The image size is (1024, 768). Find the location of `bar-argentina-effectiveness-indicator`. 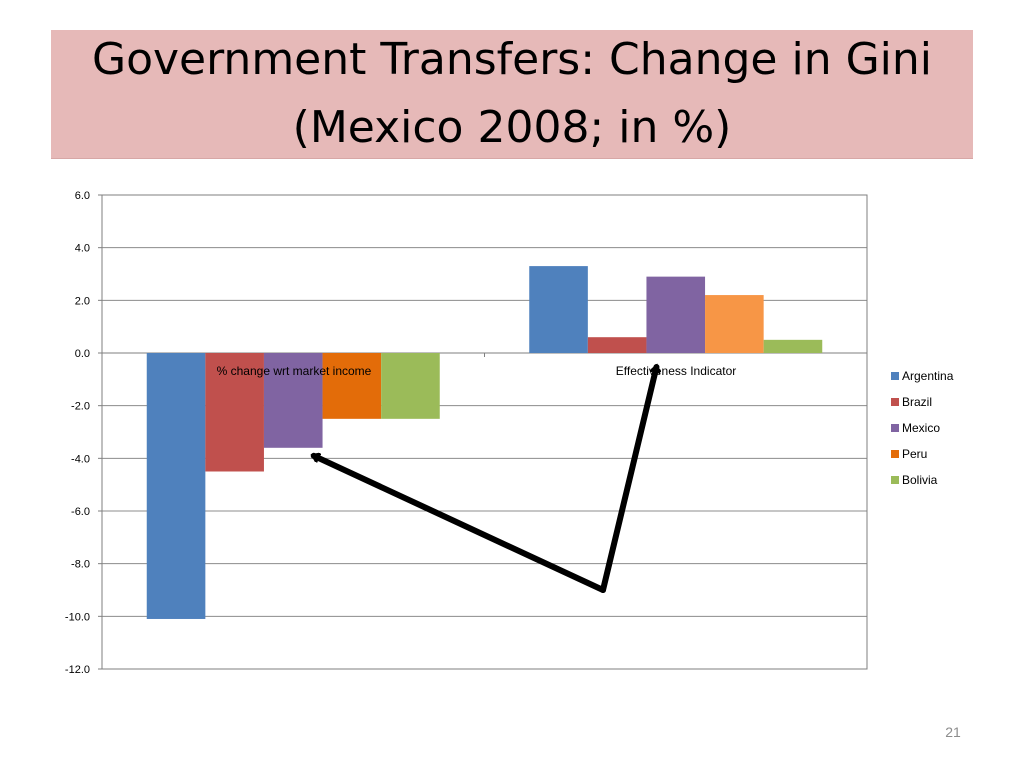

bar-argentina-effectiveness-indicator is located at coordinates (558, 309).